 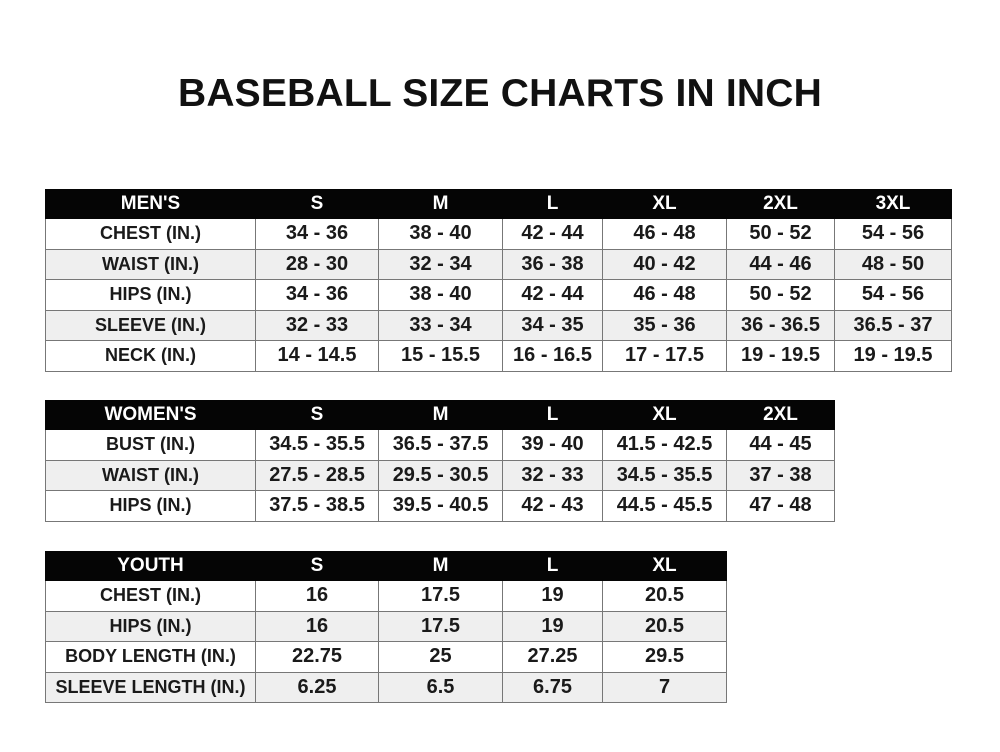 I want to click on measurement-cell: 22.75, so click(x=317, y=657).